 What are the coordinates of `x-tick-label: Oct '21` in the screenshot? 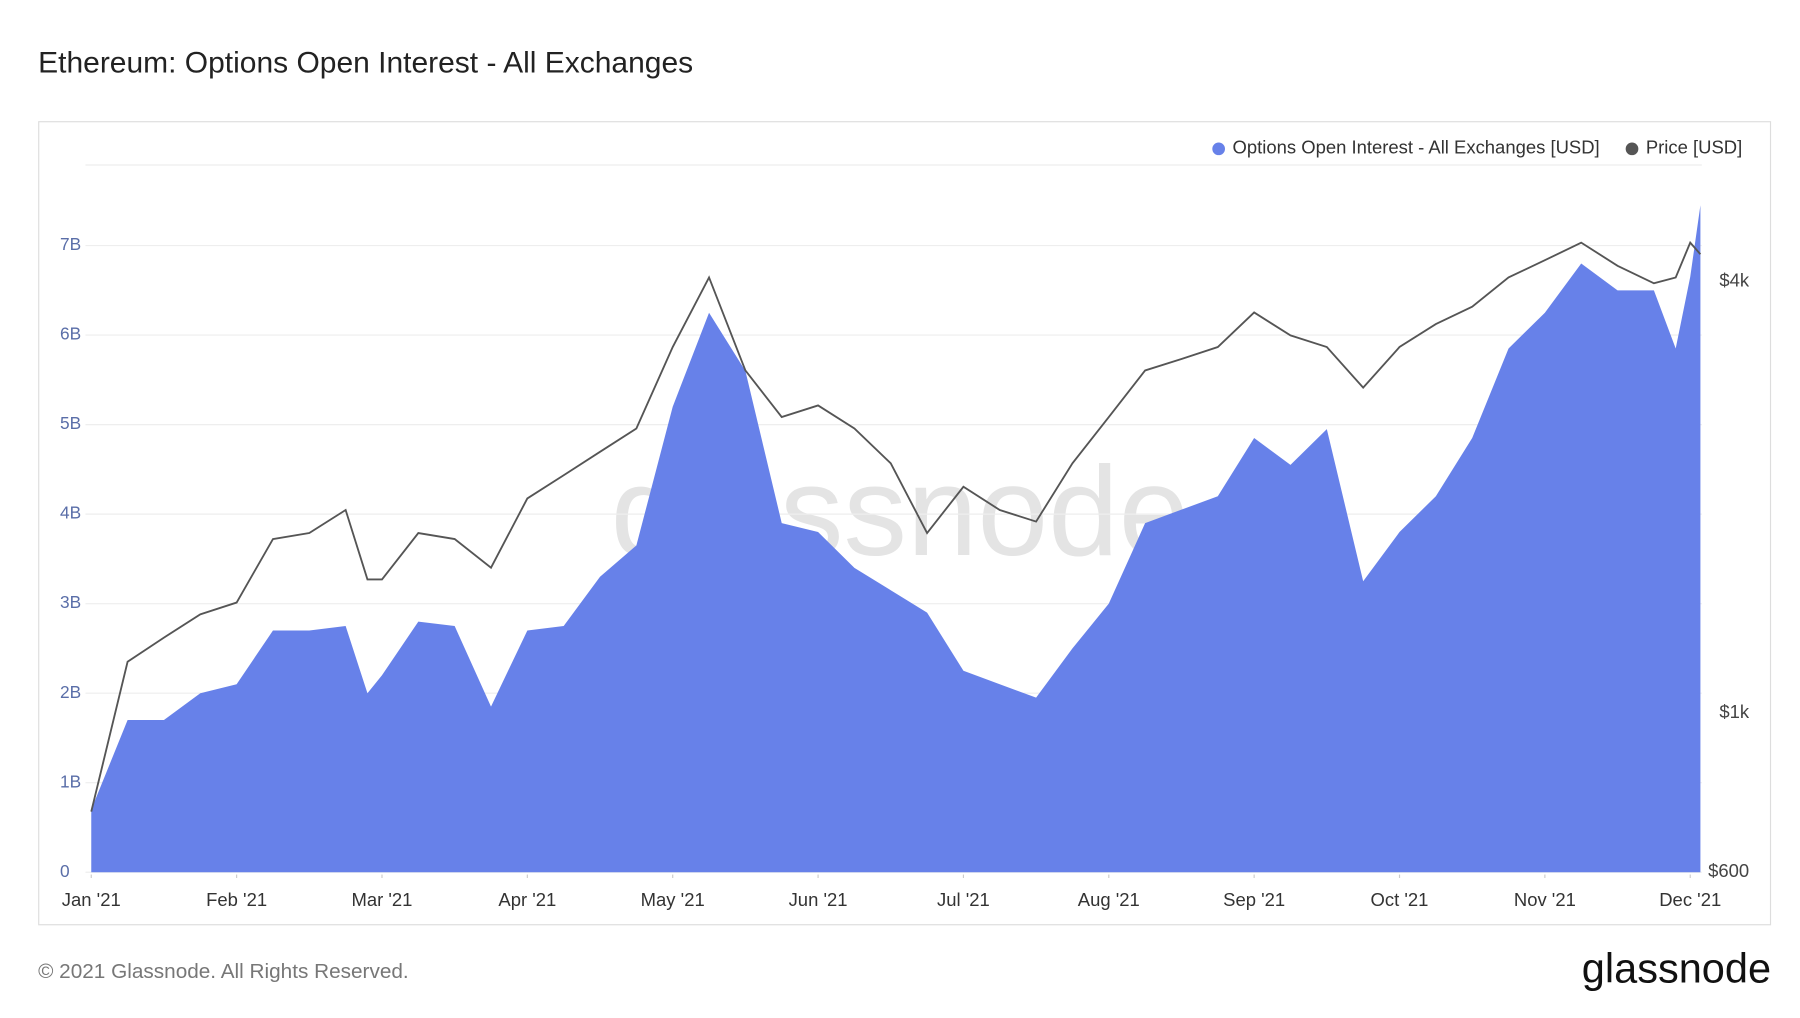 It's located at (1400, 899).